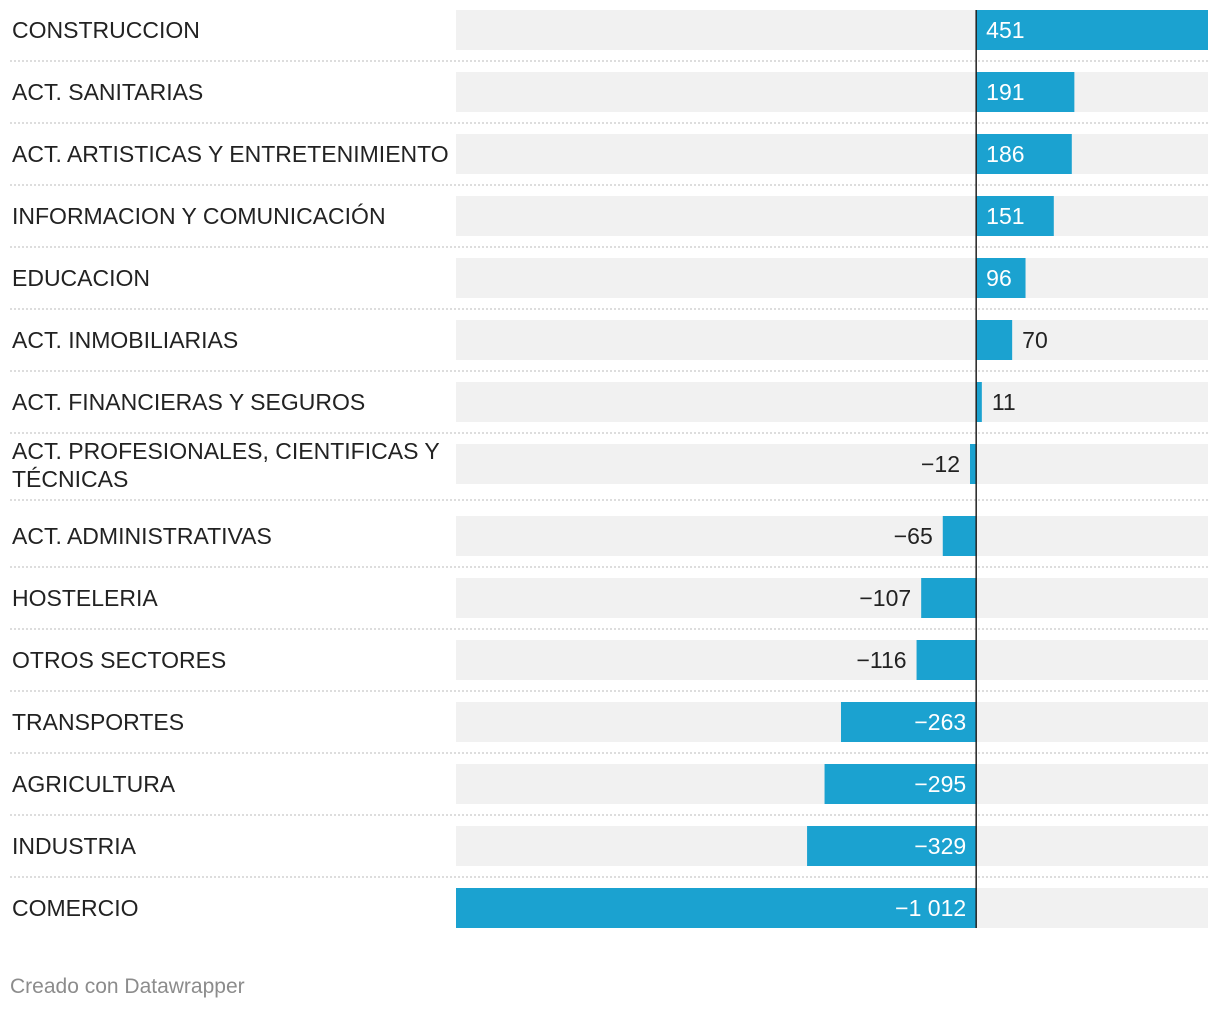 The height and width of the screenshot is (1012, 1220). Describe the element at coordinates (75, 908) in the screenshot. I see `category-label: COMERCIO` at that location.